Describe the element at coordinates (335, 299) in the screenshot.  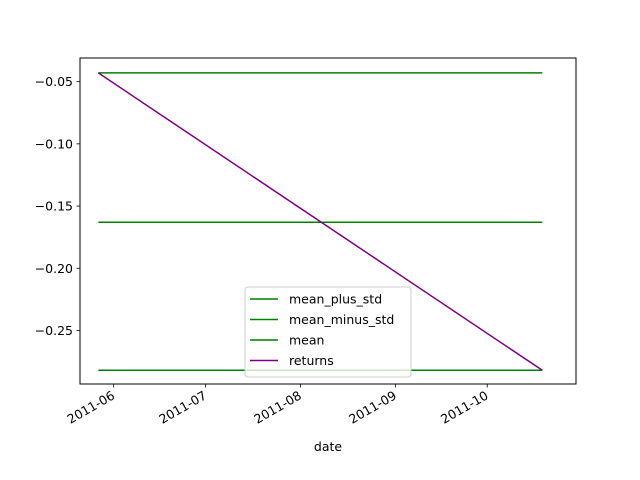
I see `legend-label: mean_plus_std` at that location.